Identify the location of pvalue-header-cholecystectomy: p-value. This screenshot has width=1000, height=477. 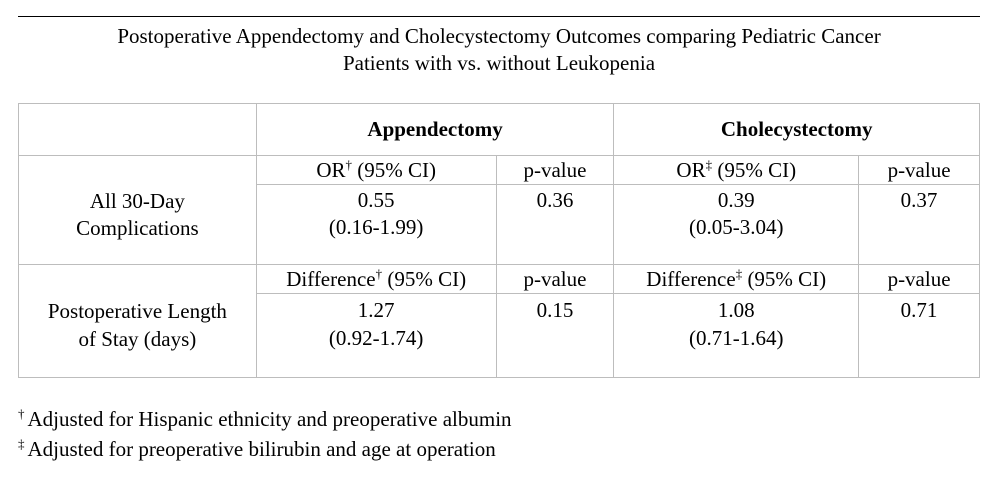
(919, 170).